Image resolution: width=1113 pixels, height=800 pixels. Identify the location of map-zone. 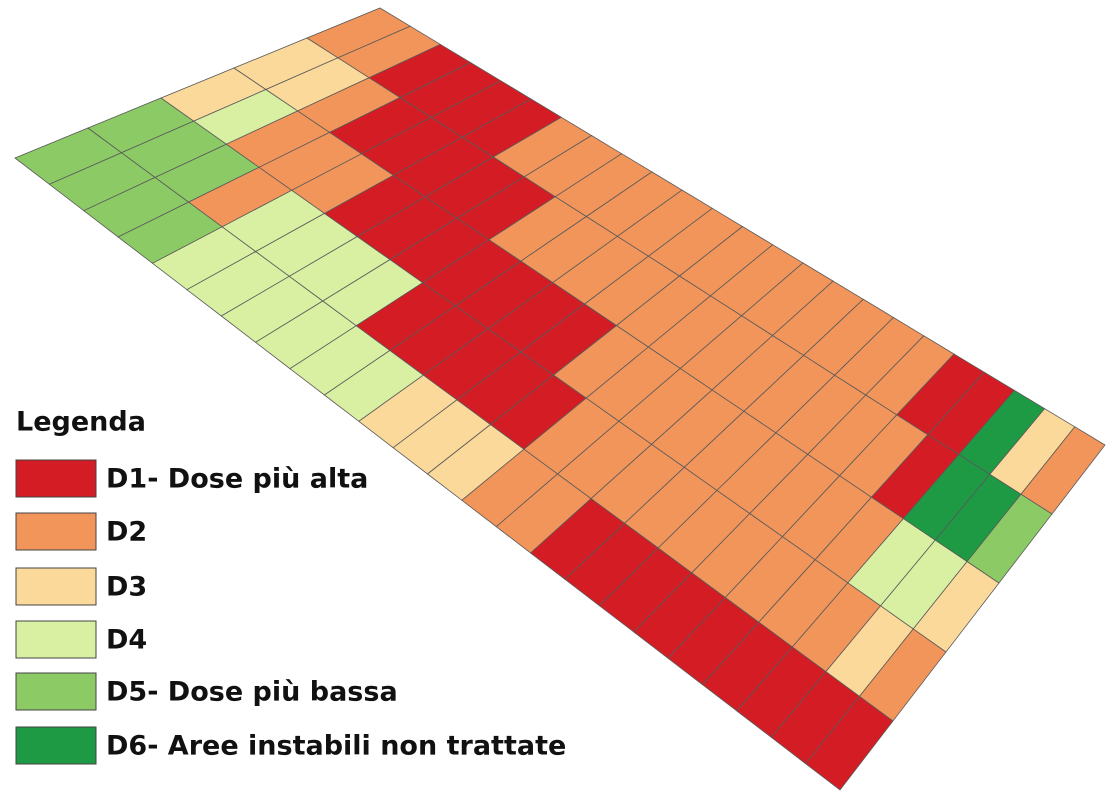
(1063, 470).